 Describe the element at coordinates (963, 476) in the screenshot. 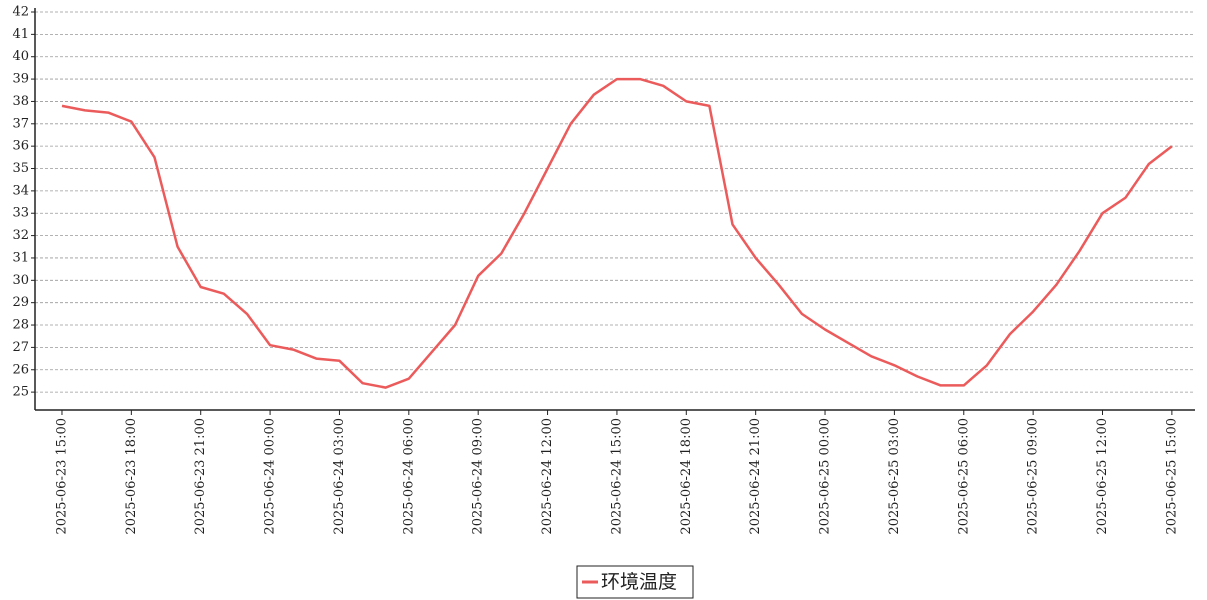

I see `x-tick-label: 2025-06-25 06:00` at that location.